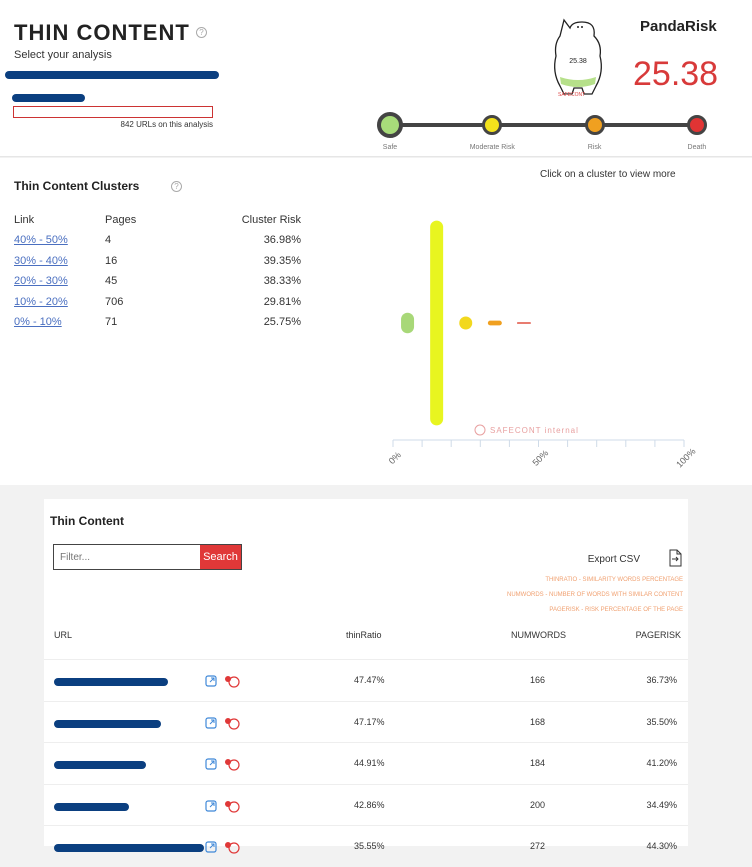 This screenshot has width=752, height=867. I want to click on cluster-risk: 25.75%, so click(282, 322).